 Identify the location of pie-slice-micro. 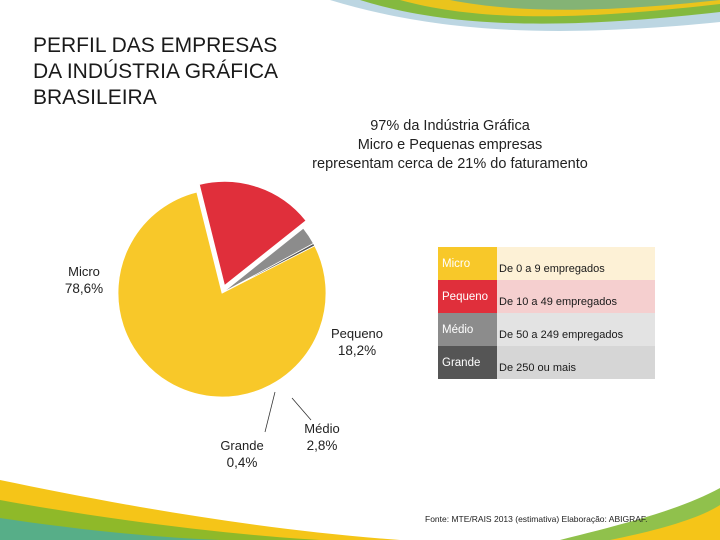
(222, 294).